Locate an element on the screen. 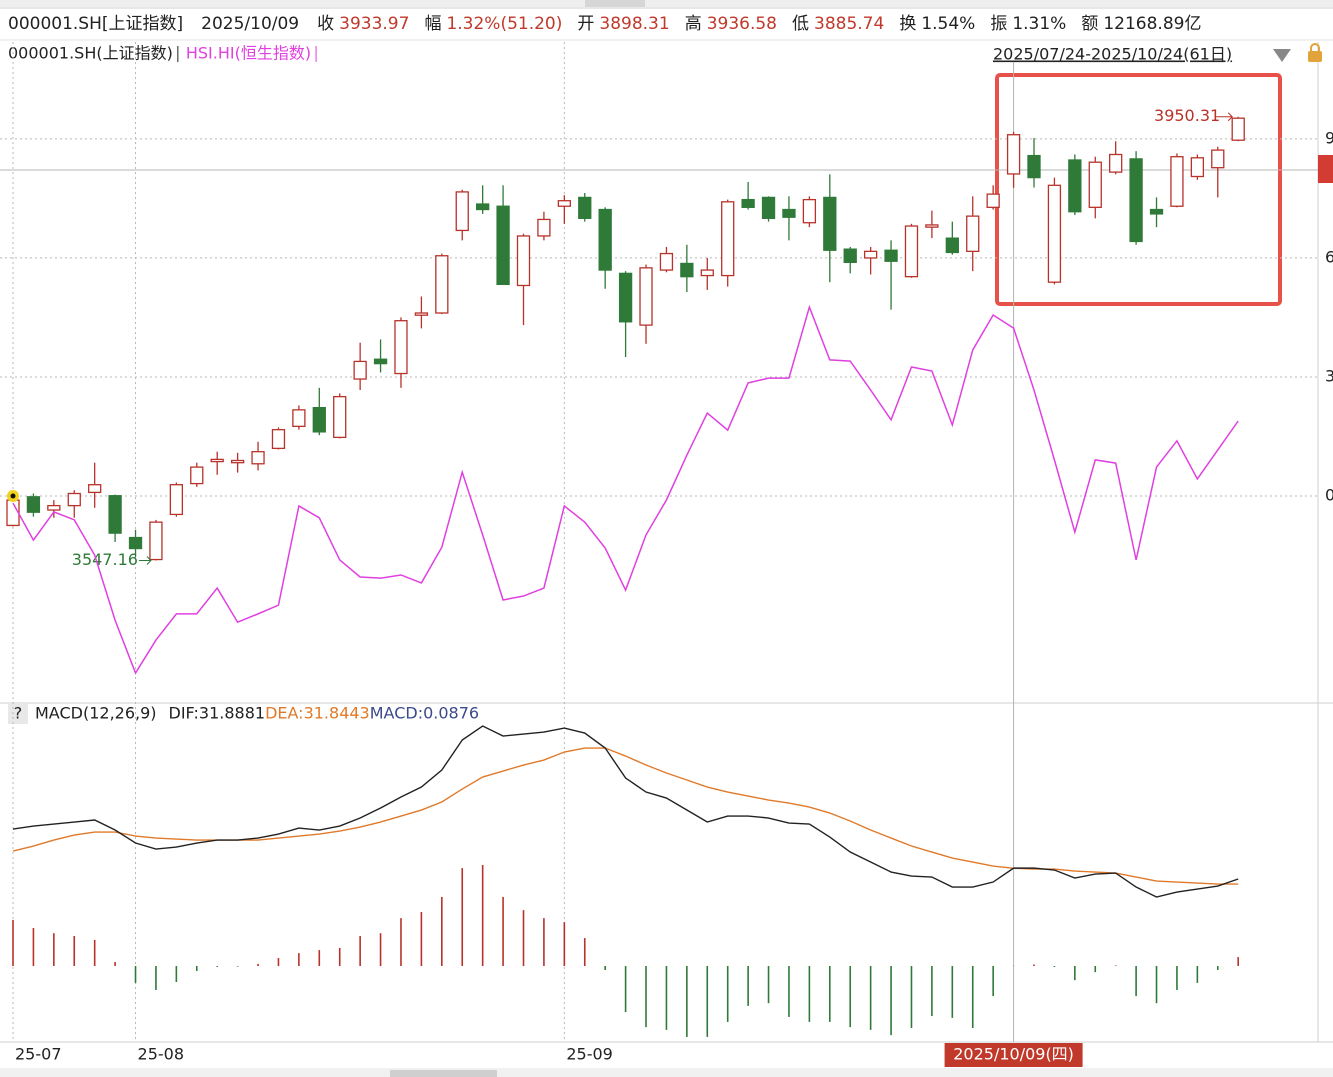  field-label: 换 is located at coordinates (907, 24).